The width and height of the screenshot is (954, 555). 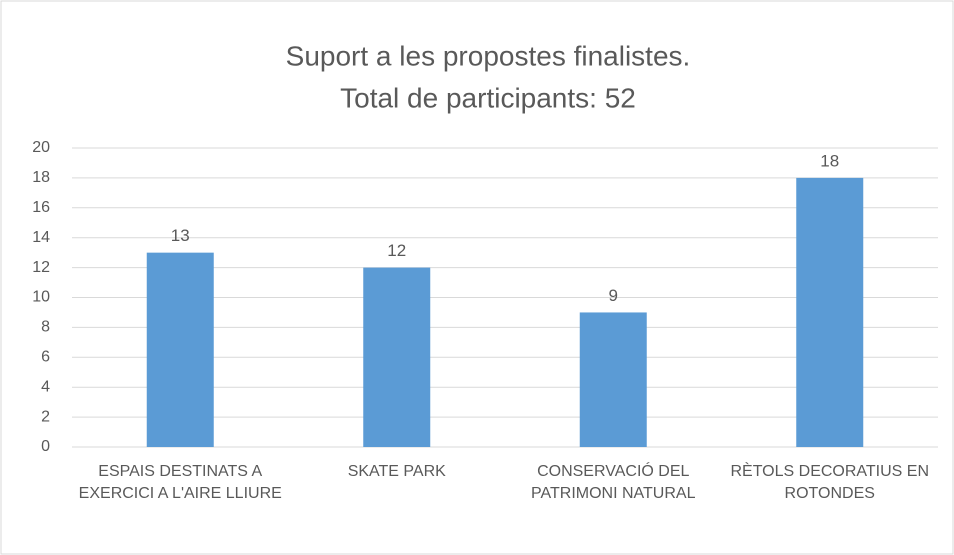 What do you see at coordinates (41, 297) in the screenshot?
I see `y-tick-label: 10` at bounding box center [41, 297].